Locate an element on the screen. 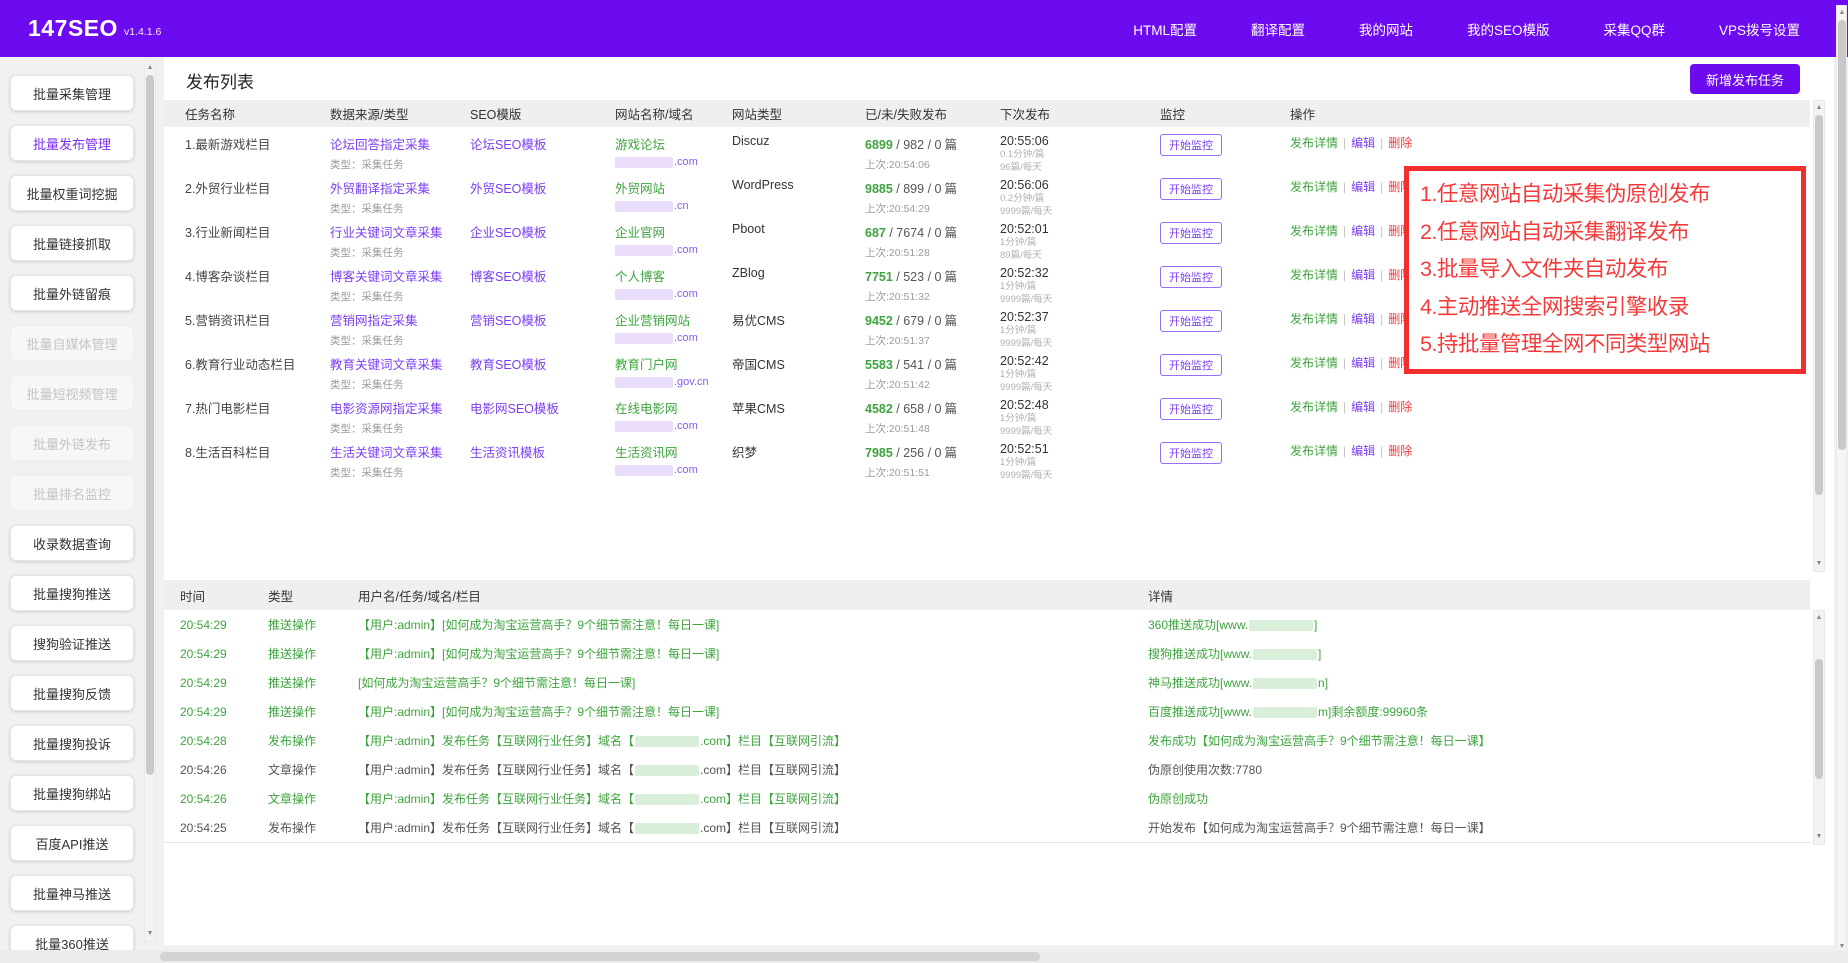 This screenshot has width=1848, height=963. sidebar-item: 批量外链留痕 is located at coordinates (72, 293).